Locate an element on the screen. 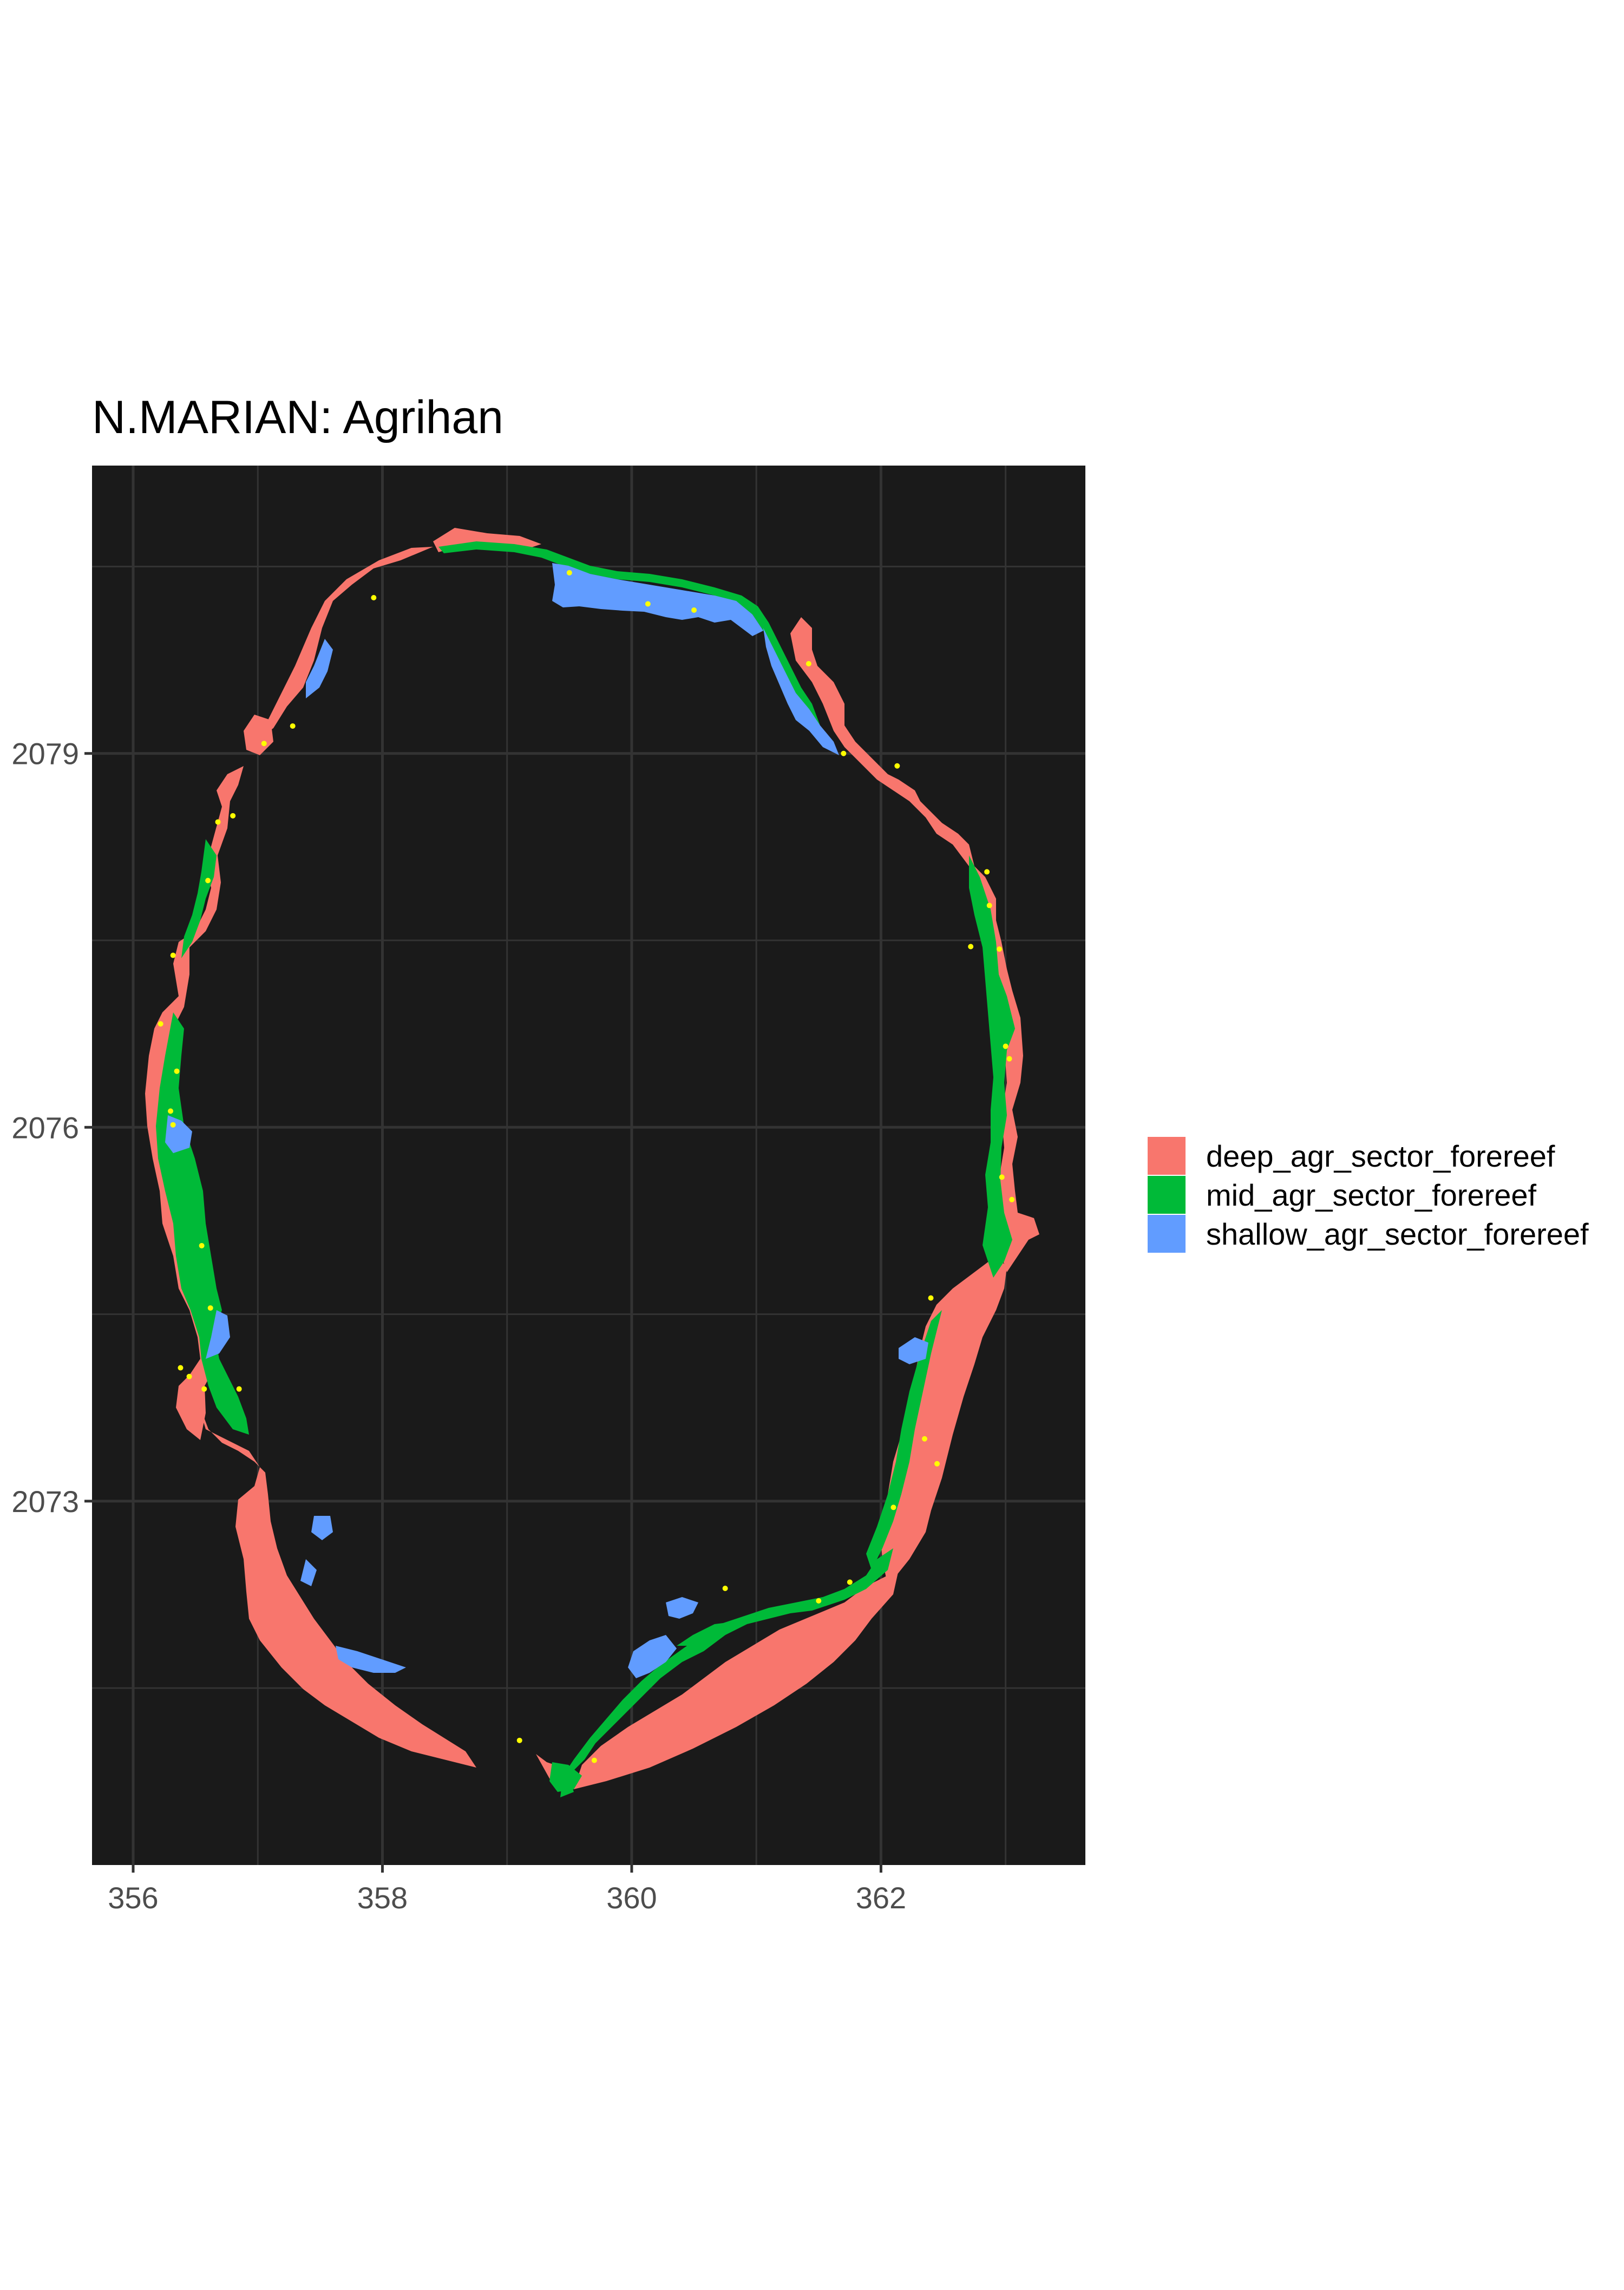  mid-forereef-southeast-fringe is located at coordinates (726, 1672).